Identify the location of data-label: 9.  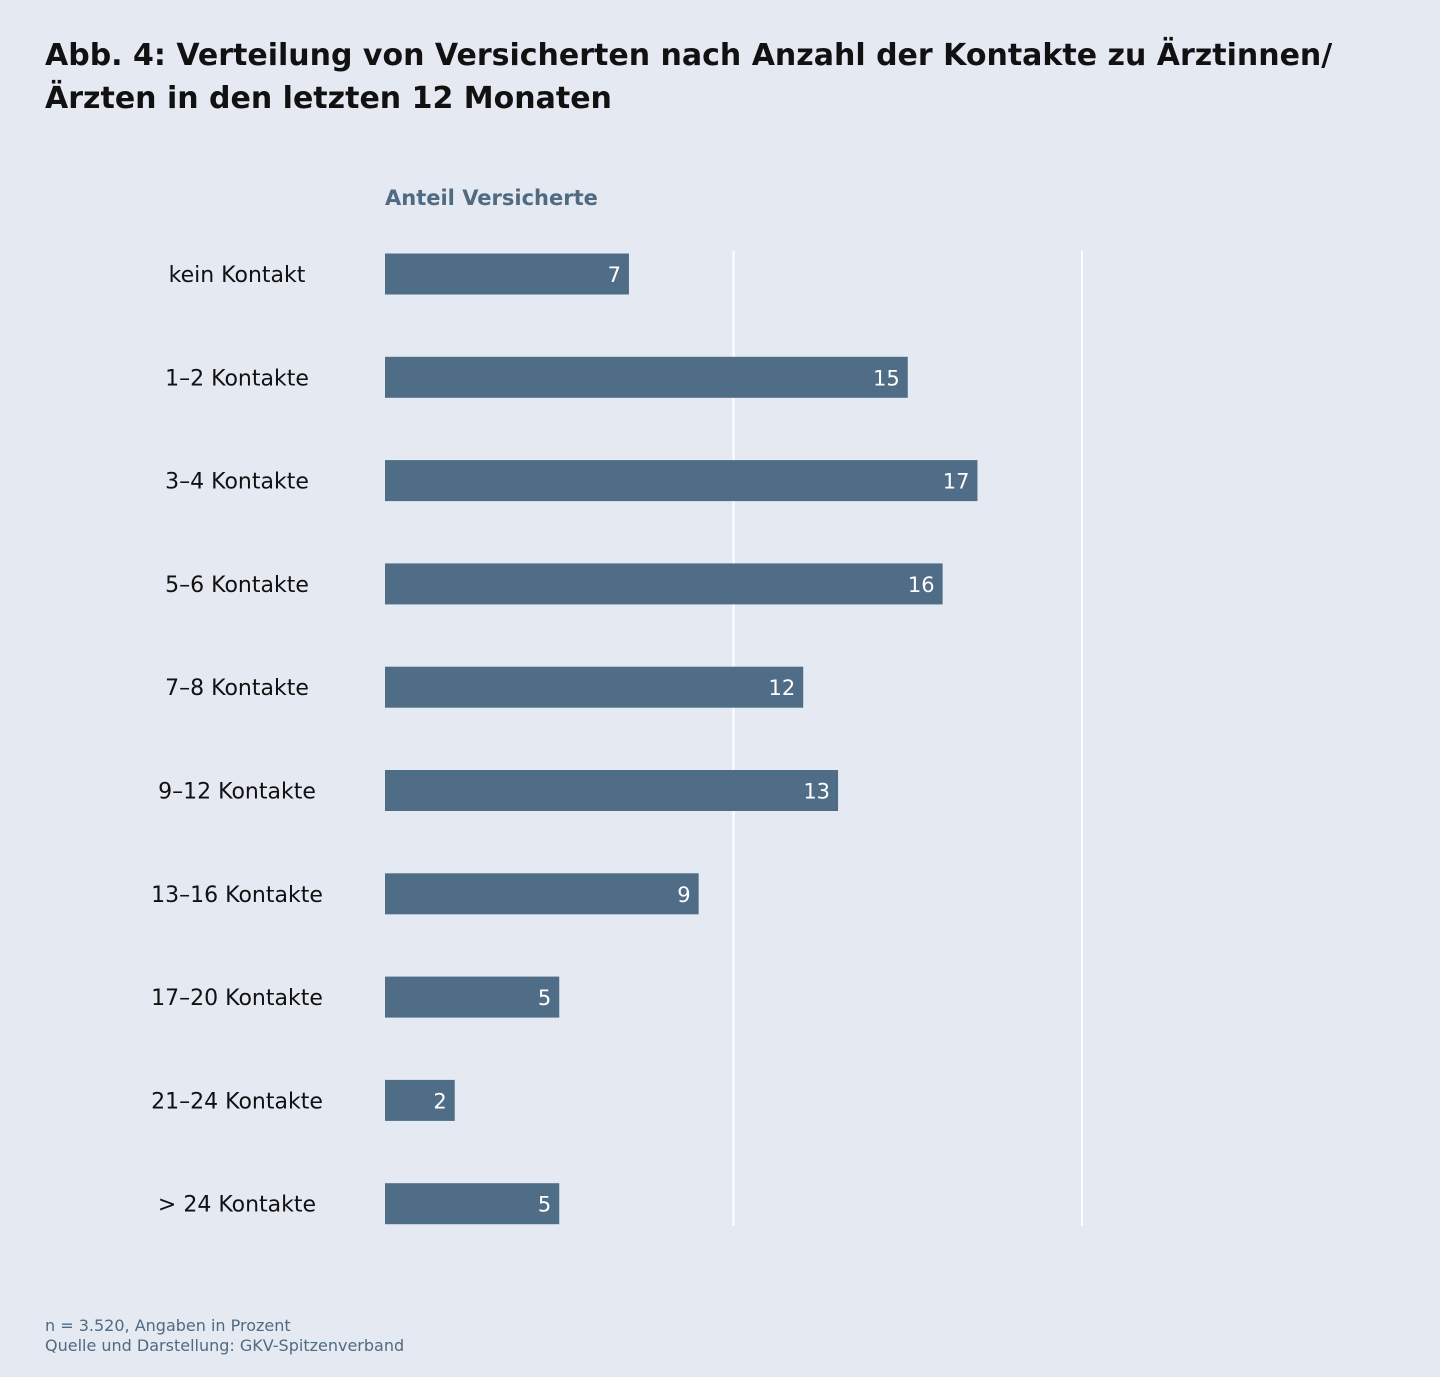
(683, 895).